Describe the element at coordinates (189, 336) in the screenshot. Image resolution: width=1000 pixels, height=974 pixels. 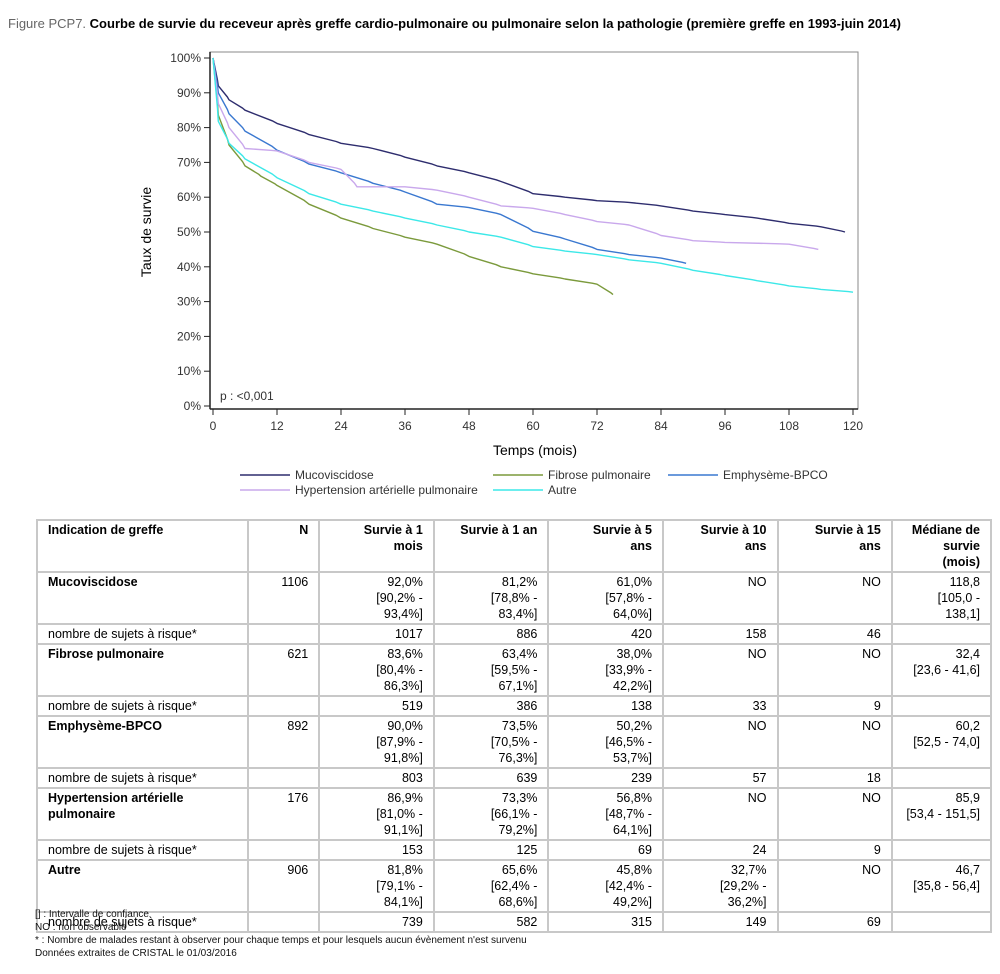
I see `y-tick-label: 20%` at that location.